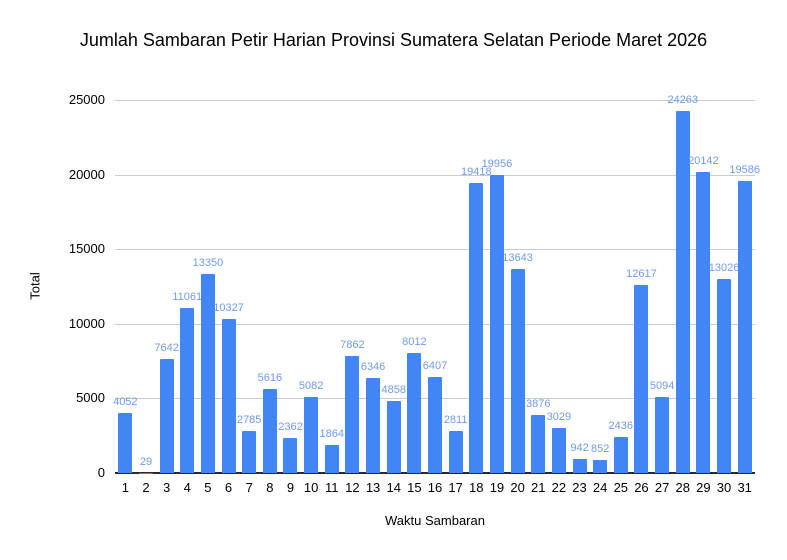 The width and height of the screenshot is (787, 560). What do you see at coordinates (86, 99) in the screenshot?
I see `y-tick-label-25000: 25000` at bounding box center [86, 99].